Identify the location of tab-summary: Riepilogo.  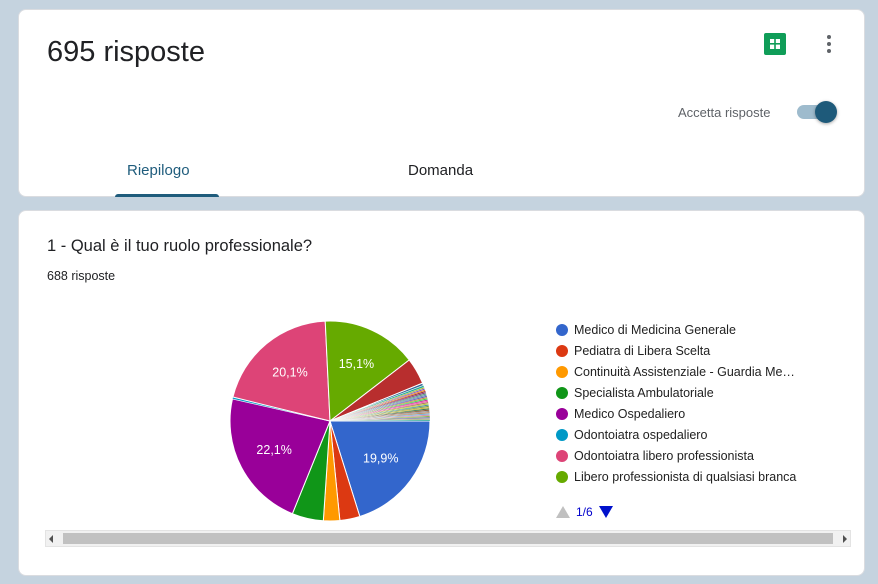
(158, 170).